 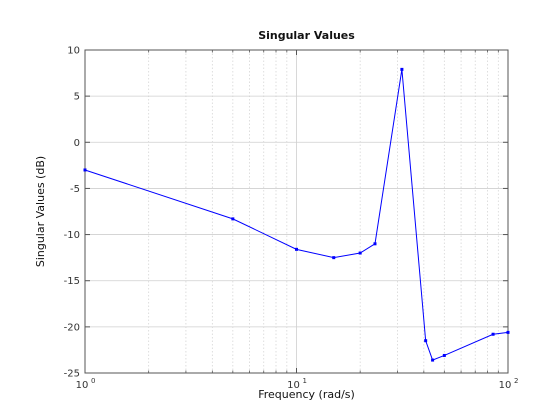 I want to click on y-tick-label: -15, so click(x=72, y=281).